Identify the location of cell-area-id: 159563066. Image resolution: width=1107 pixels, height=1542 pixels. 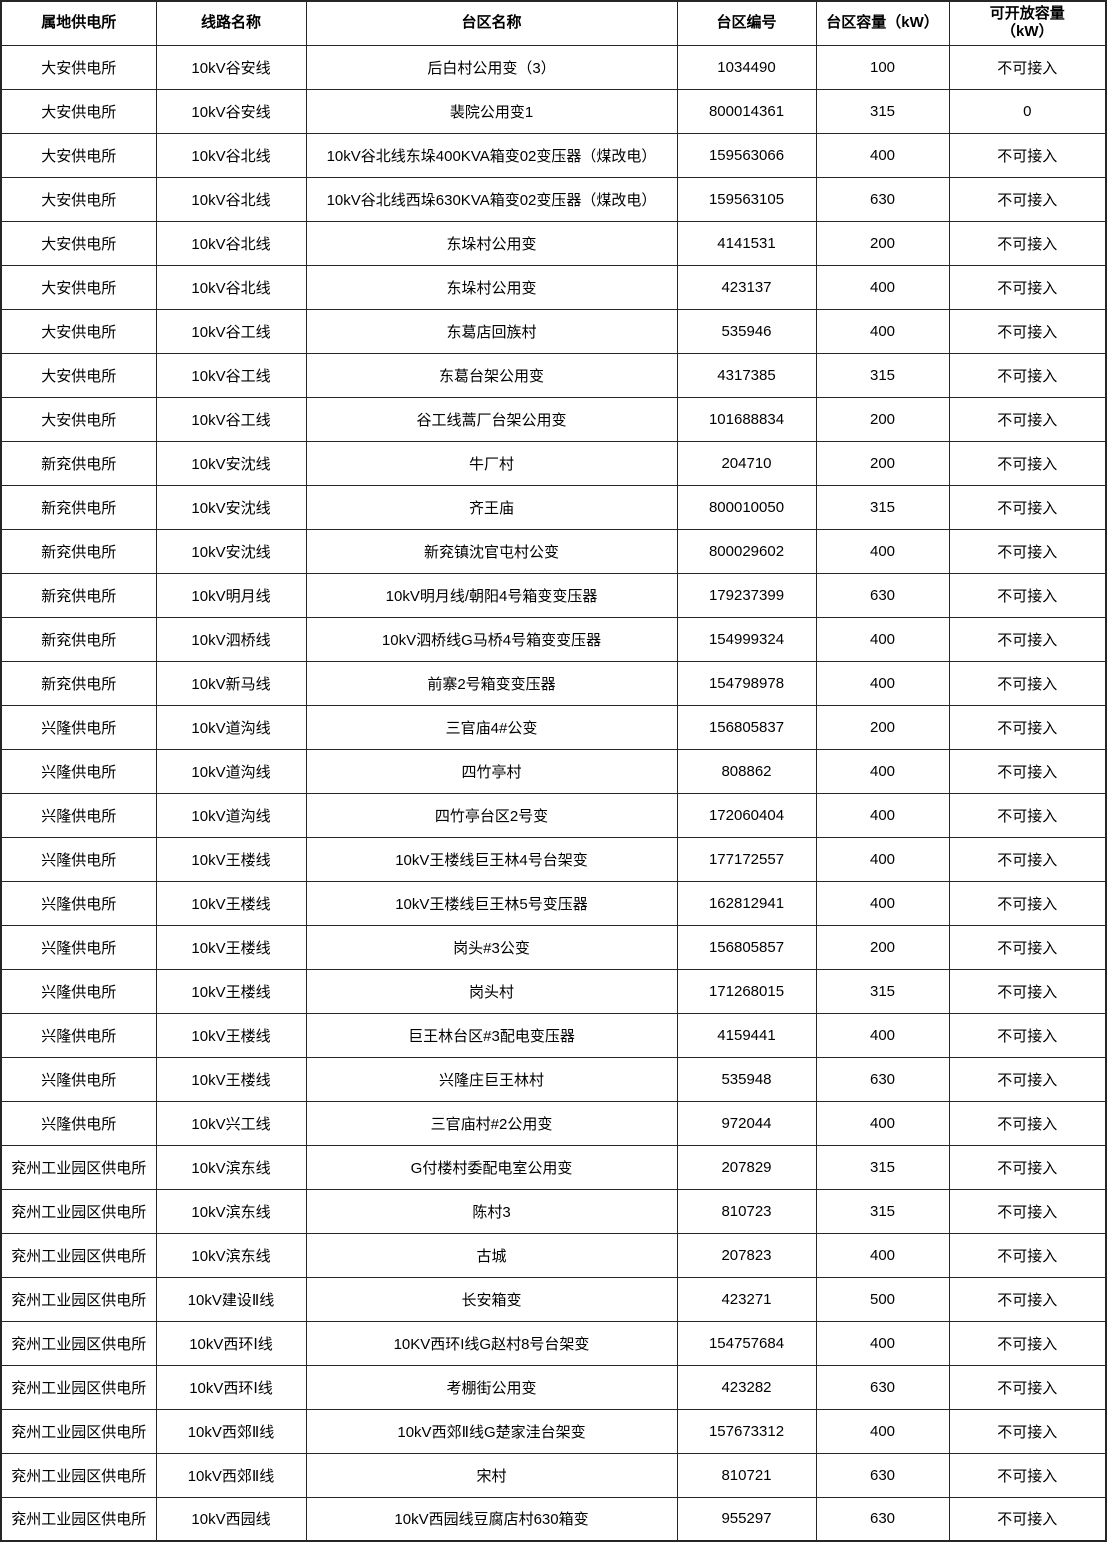
(746, 155).